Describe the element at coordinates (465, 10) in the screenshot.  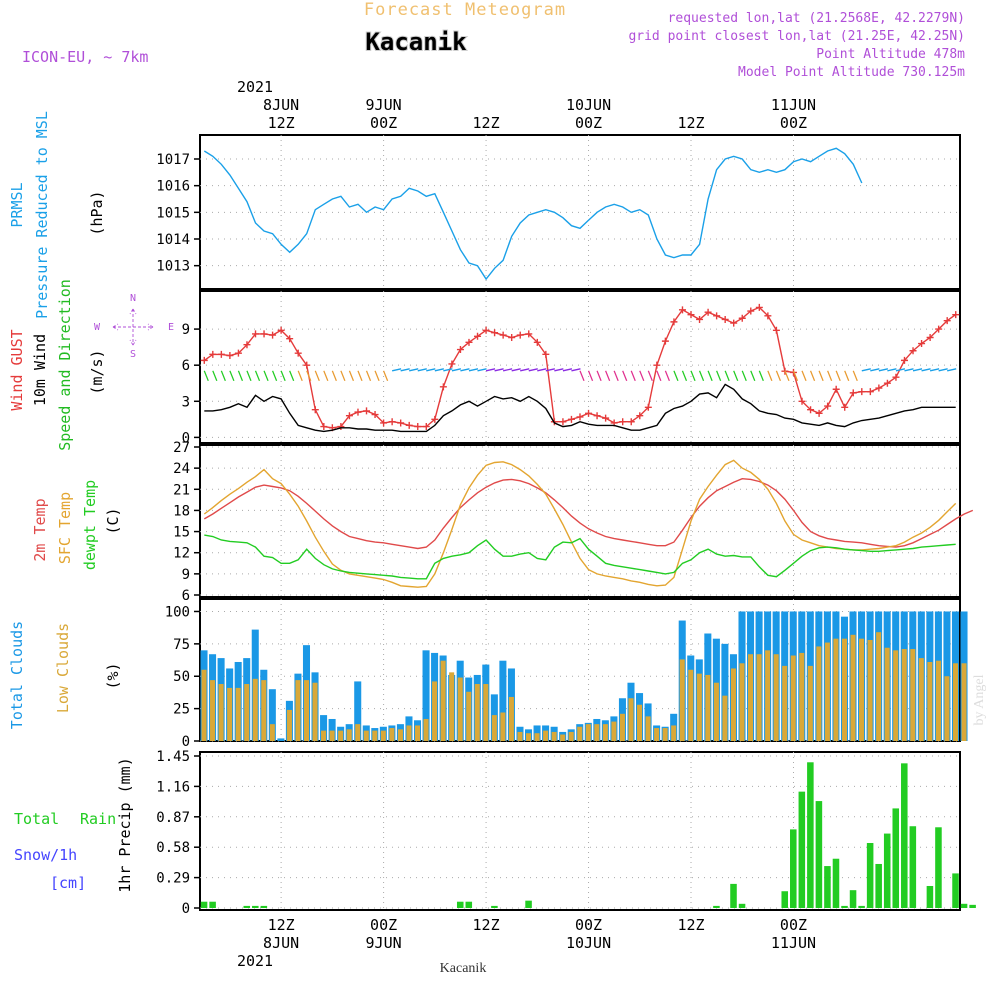
I see `chart-title: Forecast Meteogram` at that location.